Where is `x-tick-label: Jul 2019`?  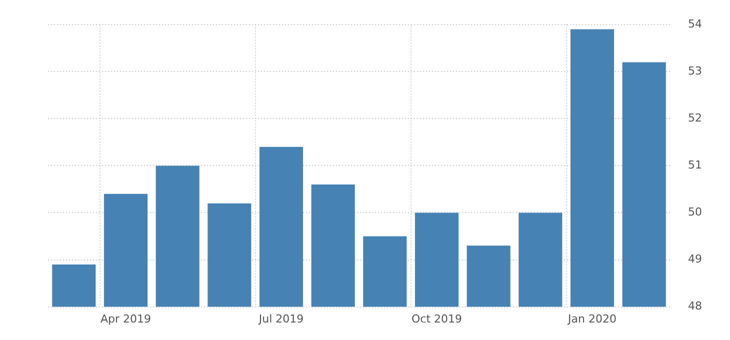
x-tick-label: Jul 2019 is located at coordinates (281, 319).